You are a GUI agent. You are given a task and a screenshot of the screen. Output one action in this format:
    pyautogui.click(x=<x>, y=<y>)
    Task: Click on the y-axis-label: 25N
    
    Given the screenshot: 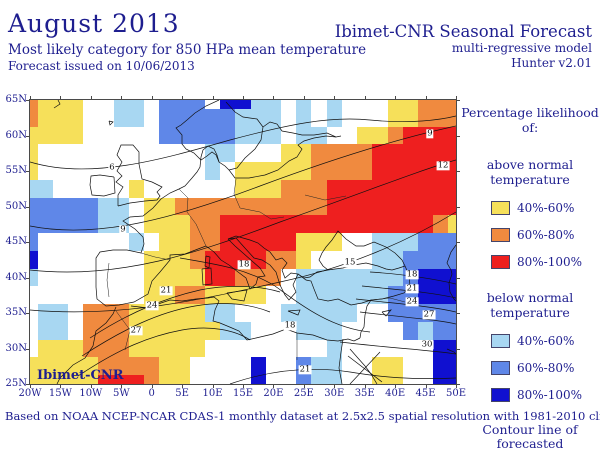 What is the action you would take?
    pyautogui.click(x=16, y=383)
    